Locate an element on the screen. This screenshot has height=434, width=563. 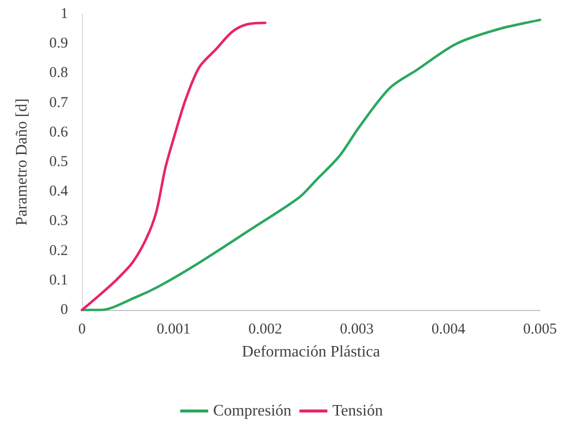
y-tick-label: 1 is located at coordinates (64, 14).